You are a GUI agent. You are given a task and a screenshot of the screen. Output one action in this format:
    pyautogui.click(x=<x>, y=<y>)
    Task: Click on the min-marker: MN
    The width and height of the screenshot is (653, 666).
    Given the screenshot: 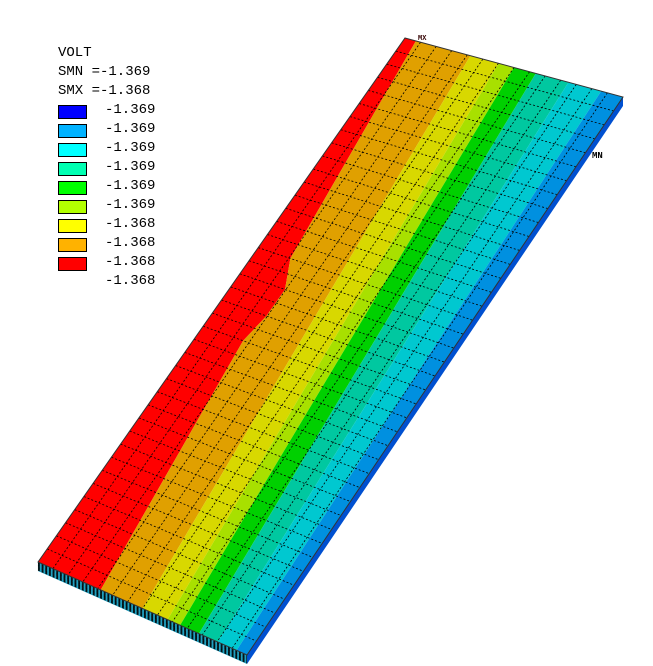 What is the action you would take?
    pyautogui.click(x=597, y=156)
    